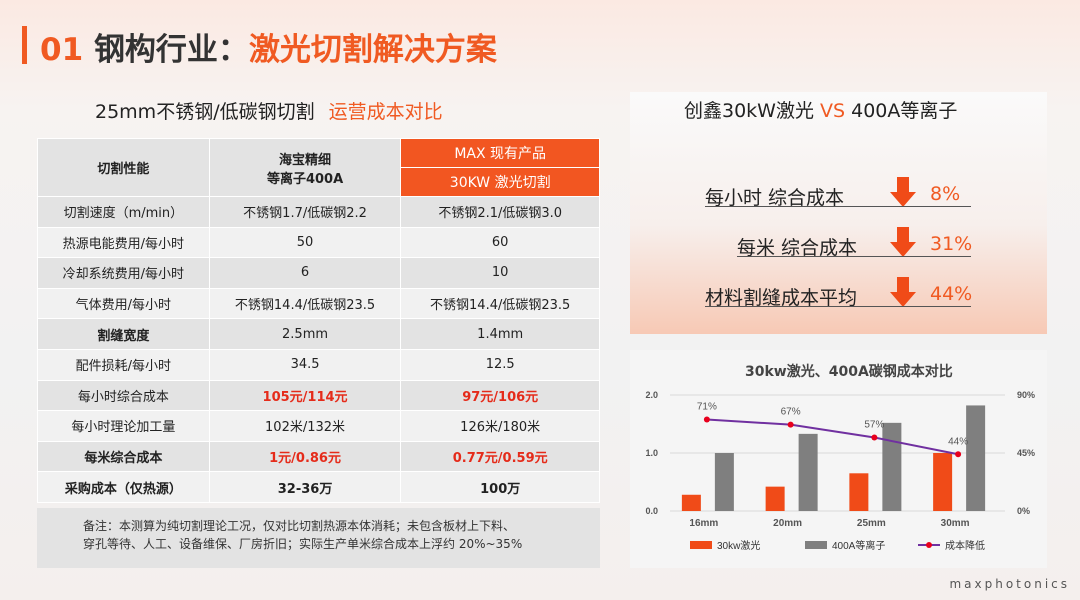 The height and width of the screenshot is (600, 1080). What do you see at coordinates (500, 273) in the screenshot?
I see `max-cell: 10` at bounding box center [500, 273].